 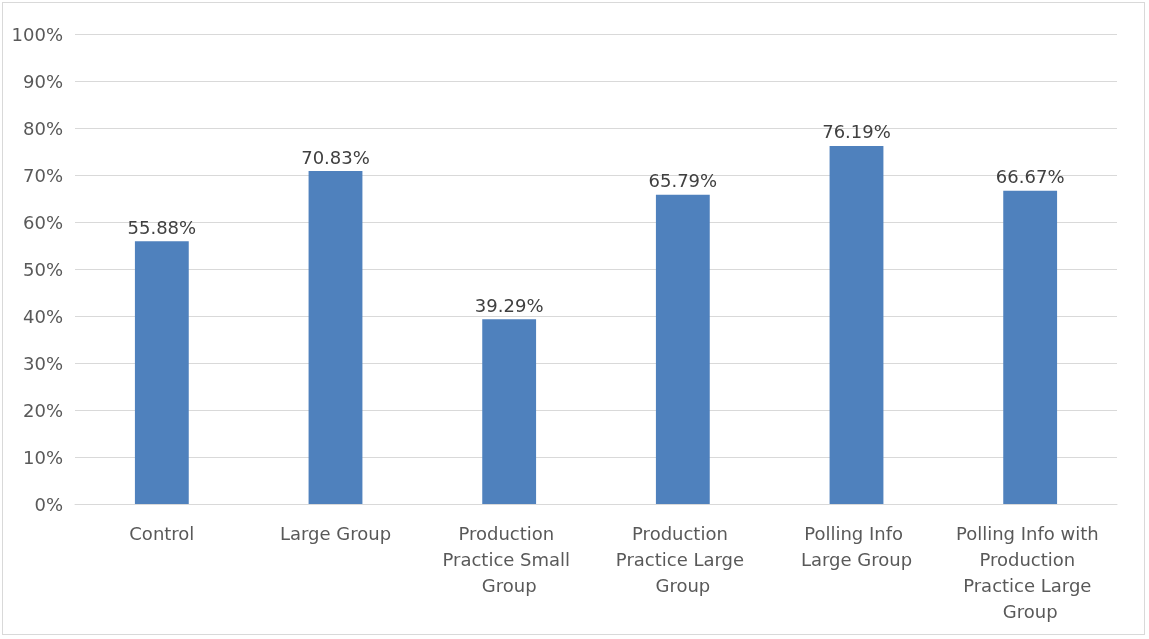 What do you see at coordinates (42, 222) in the screenshot?
I see `y-tick-label: 60%` at bounding box center [42, 222].